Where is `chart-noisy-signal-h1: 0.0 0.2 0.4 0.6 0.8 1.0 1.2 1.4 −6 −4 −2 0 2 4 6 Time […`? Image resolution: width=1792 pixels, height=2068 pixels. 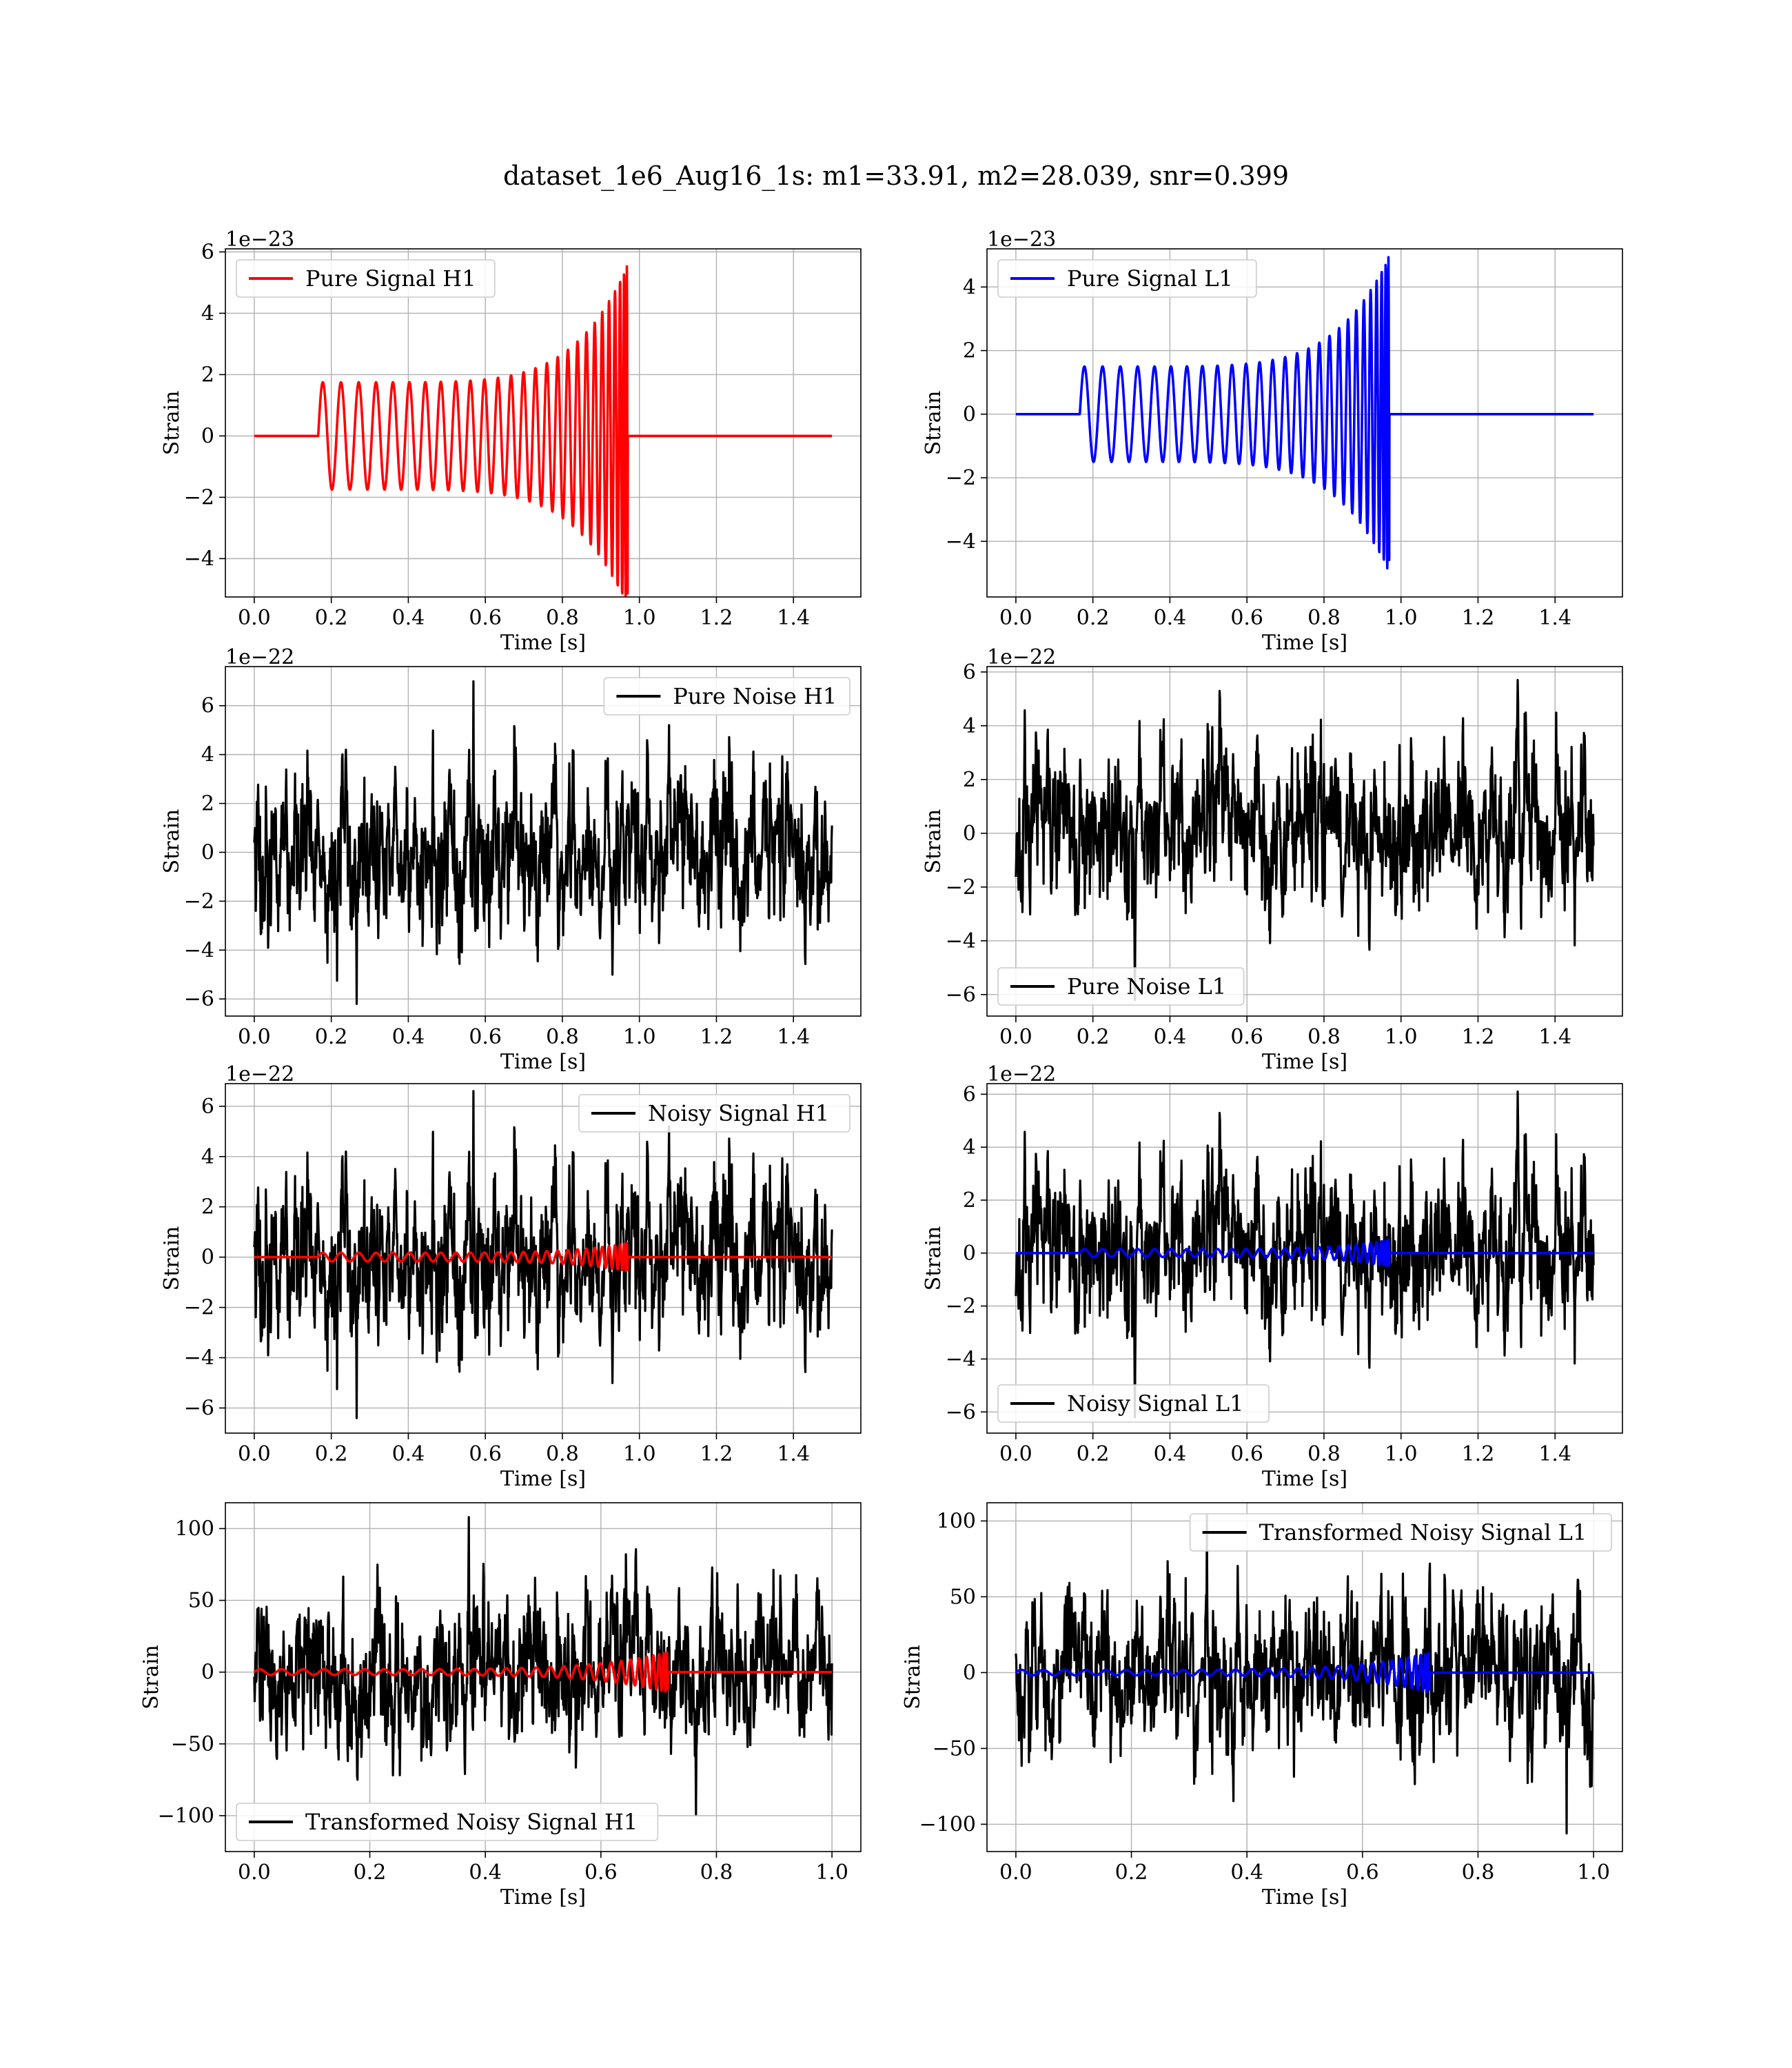
chart-noisy-signal-h1: 0.0 0.2 0.4 0.6 0.8 1.0 1.2 1.4 −6 −4 −2 0 2 4 6 Time [… is located at coordinates (511, 1276).